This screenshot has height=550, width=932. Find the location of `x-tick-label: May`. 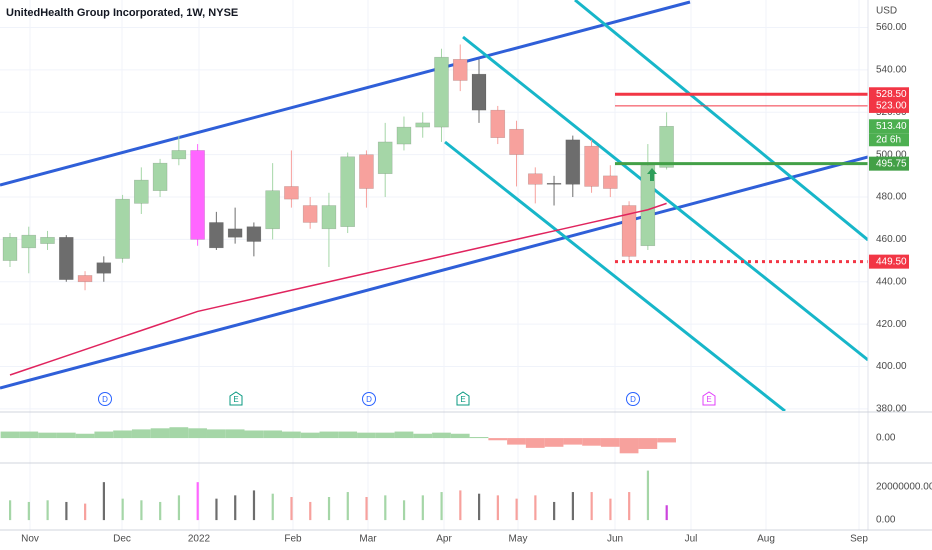

x-tick-label: May is located at coordinates (518, 539).